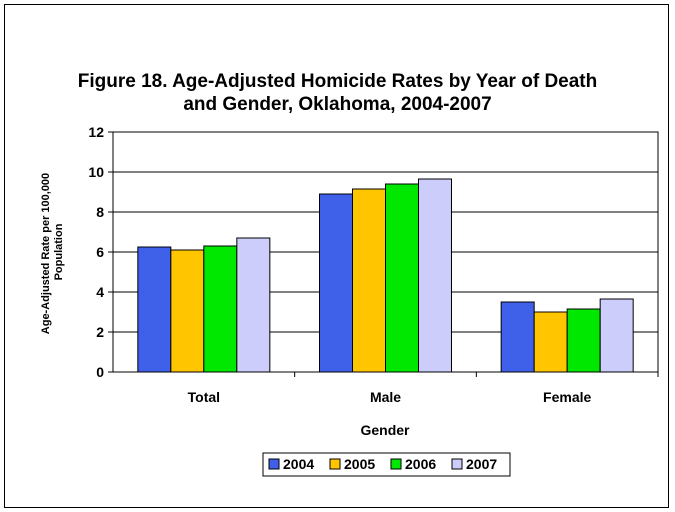  What do you see at coordinates (517, 337) in the screenshot?
I see `bar-female-2004` at bounding box center [517, 337].